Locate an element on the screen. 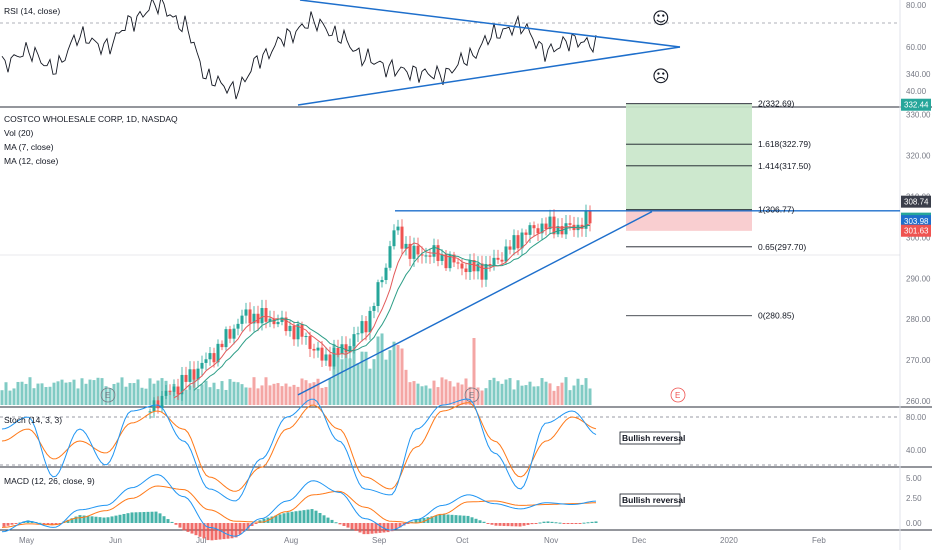  earnings-marker is located at coordinates (108, 395).